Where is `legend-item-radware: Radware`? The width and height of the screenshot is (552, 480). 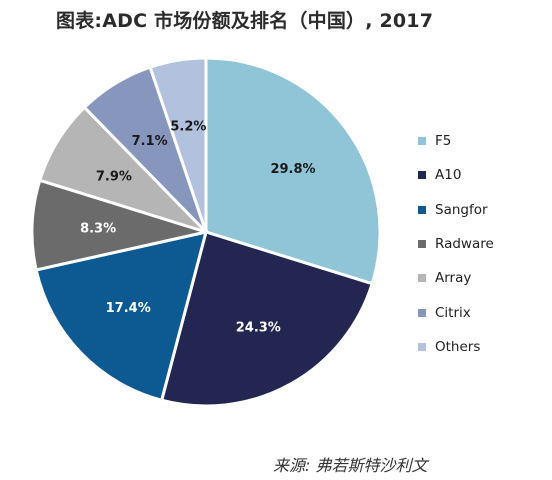
legend-item-radware: Radware is located at coordinates (456, 244).